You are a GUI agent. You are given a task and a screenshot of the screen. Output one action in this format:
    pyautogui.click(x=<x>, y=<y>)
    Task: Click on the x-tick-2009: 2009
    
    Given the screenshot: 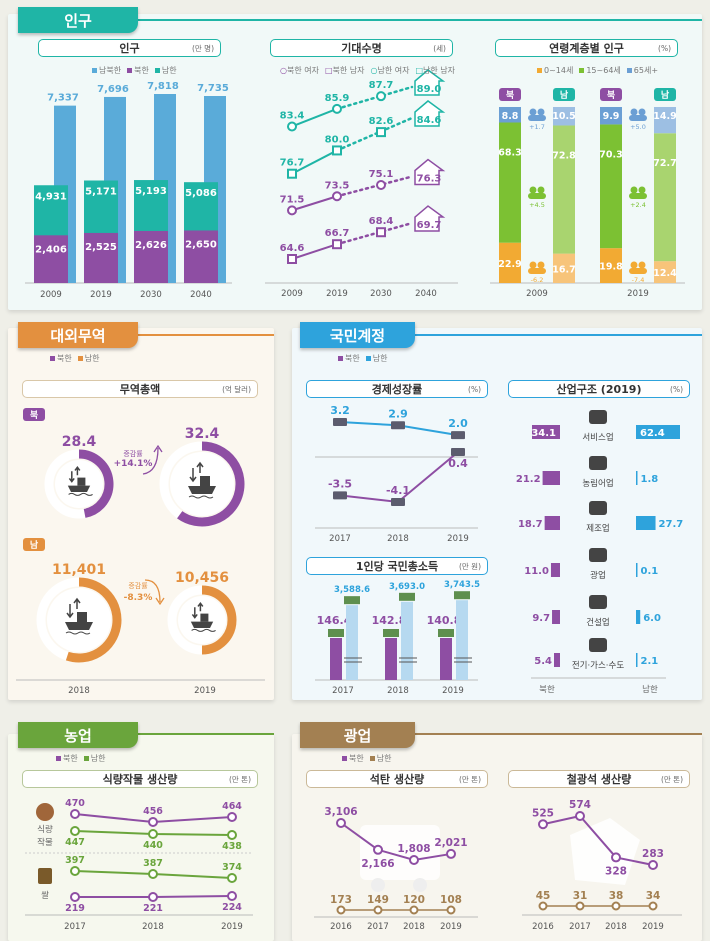 What is the action you would take?
    pyautogui.click(x=292, y=294)
    